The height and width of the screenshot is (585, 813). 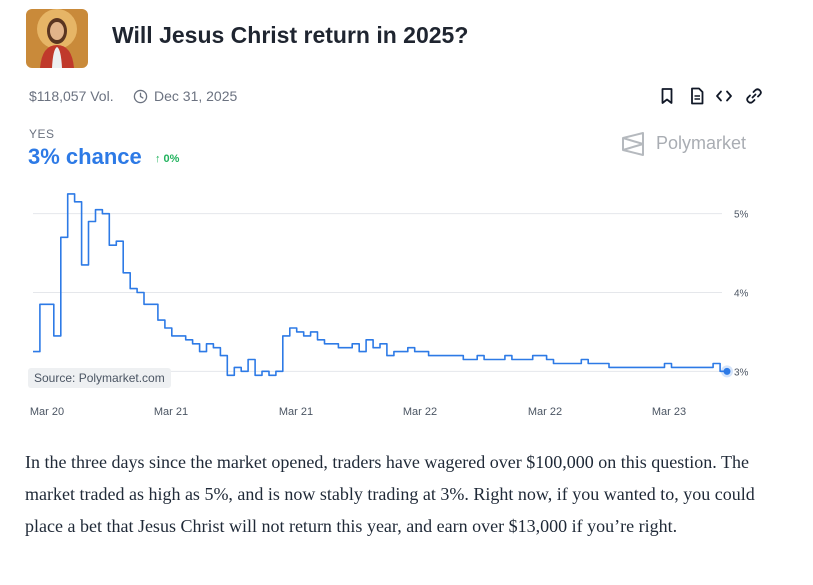 I want to click on y-tick-label: 4%, so click(x=741, y=294).